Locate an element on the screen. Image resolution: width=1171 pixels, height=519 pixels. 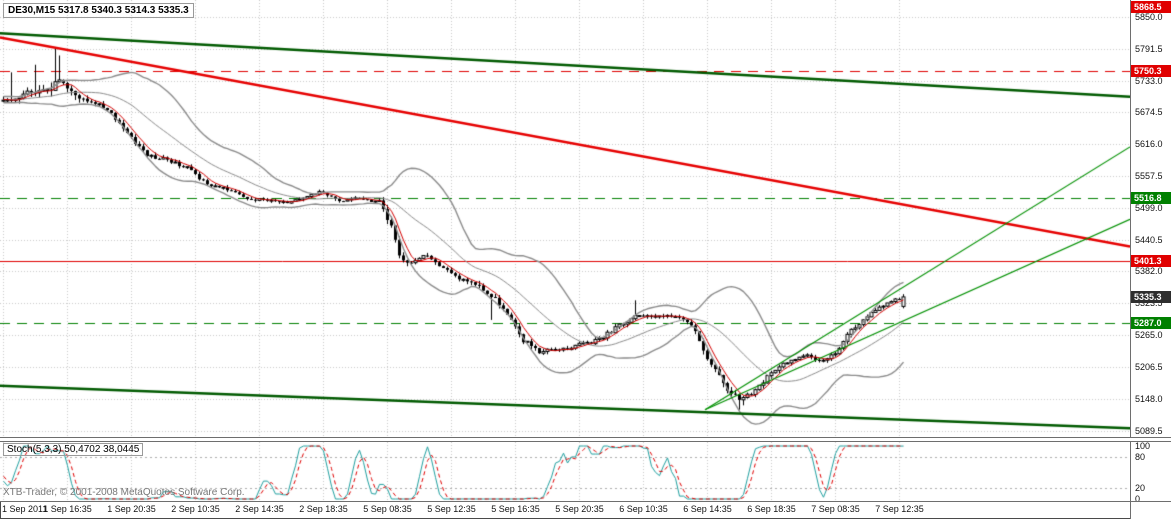
price-tick-label: 5148.0 is located at coordinates (1149, 398).